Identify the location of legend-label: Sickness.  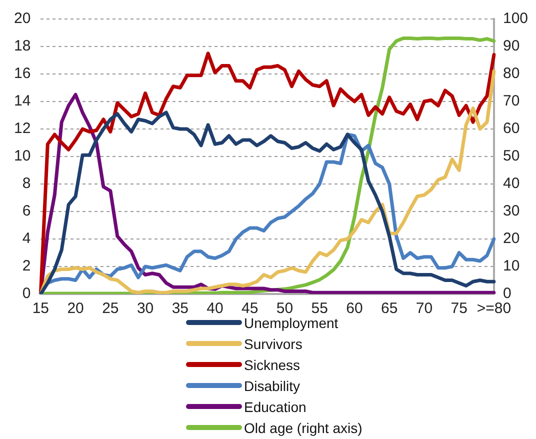
(272, 364).